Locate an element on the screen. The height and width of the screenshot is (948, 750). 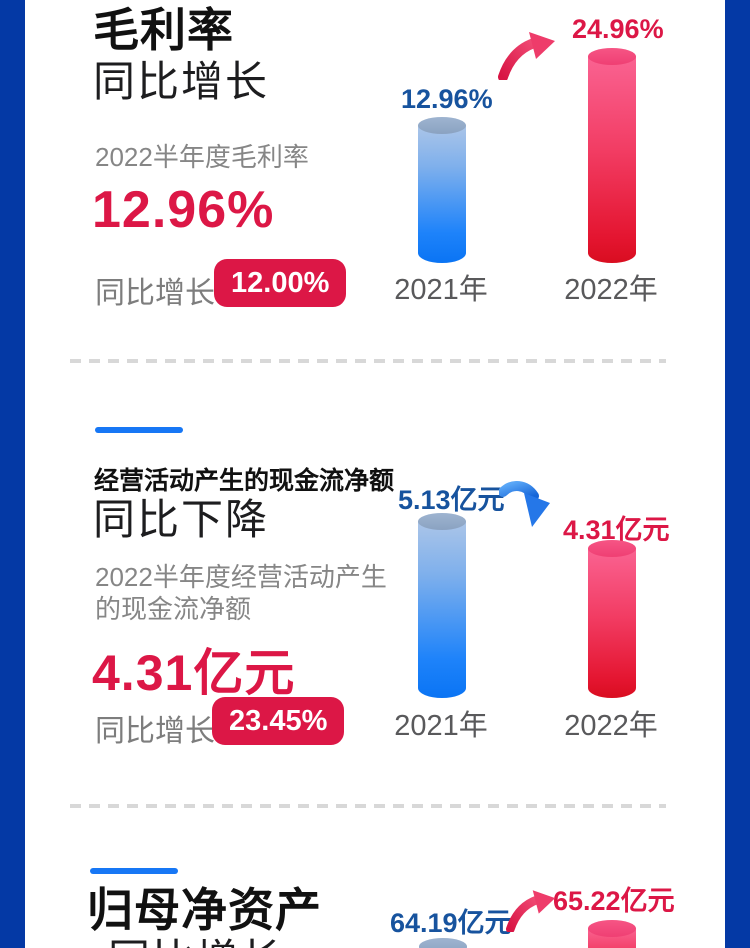
metric-description: 2022半年度经营活动产生 的现金流净额 is located at coordinates (241, 593).